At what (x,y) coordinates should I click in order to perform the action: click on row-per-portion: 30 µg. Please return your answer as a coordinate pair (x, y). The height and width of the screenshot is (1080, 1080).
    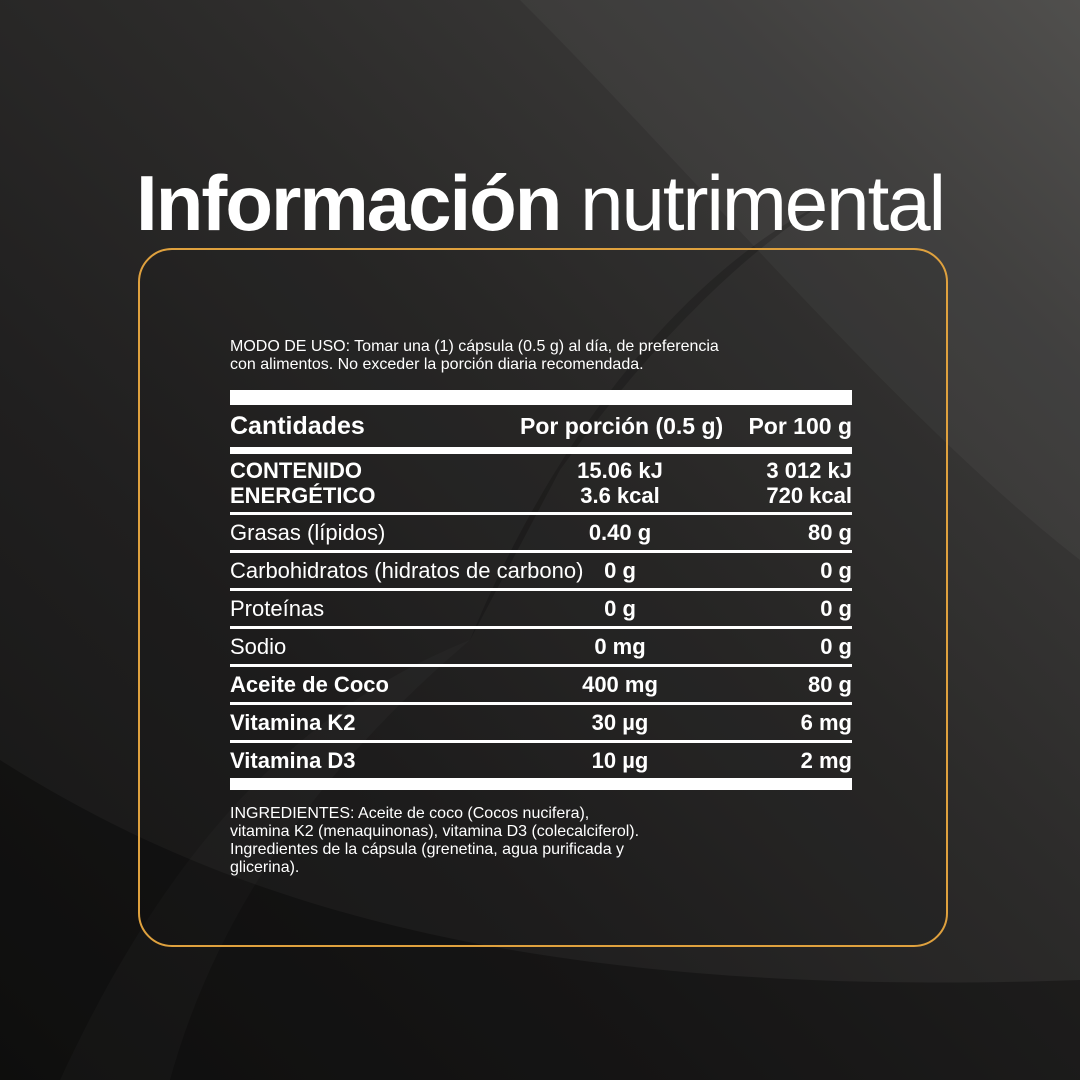
    Looking at the image, I should click on (620, 722).